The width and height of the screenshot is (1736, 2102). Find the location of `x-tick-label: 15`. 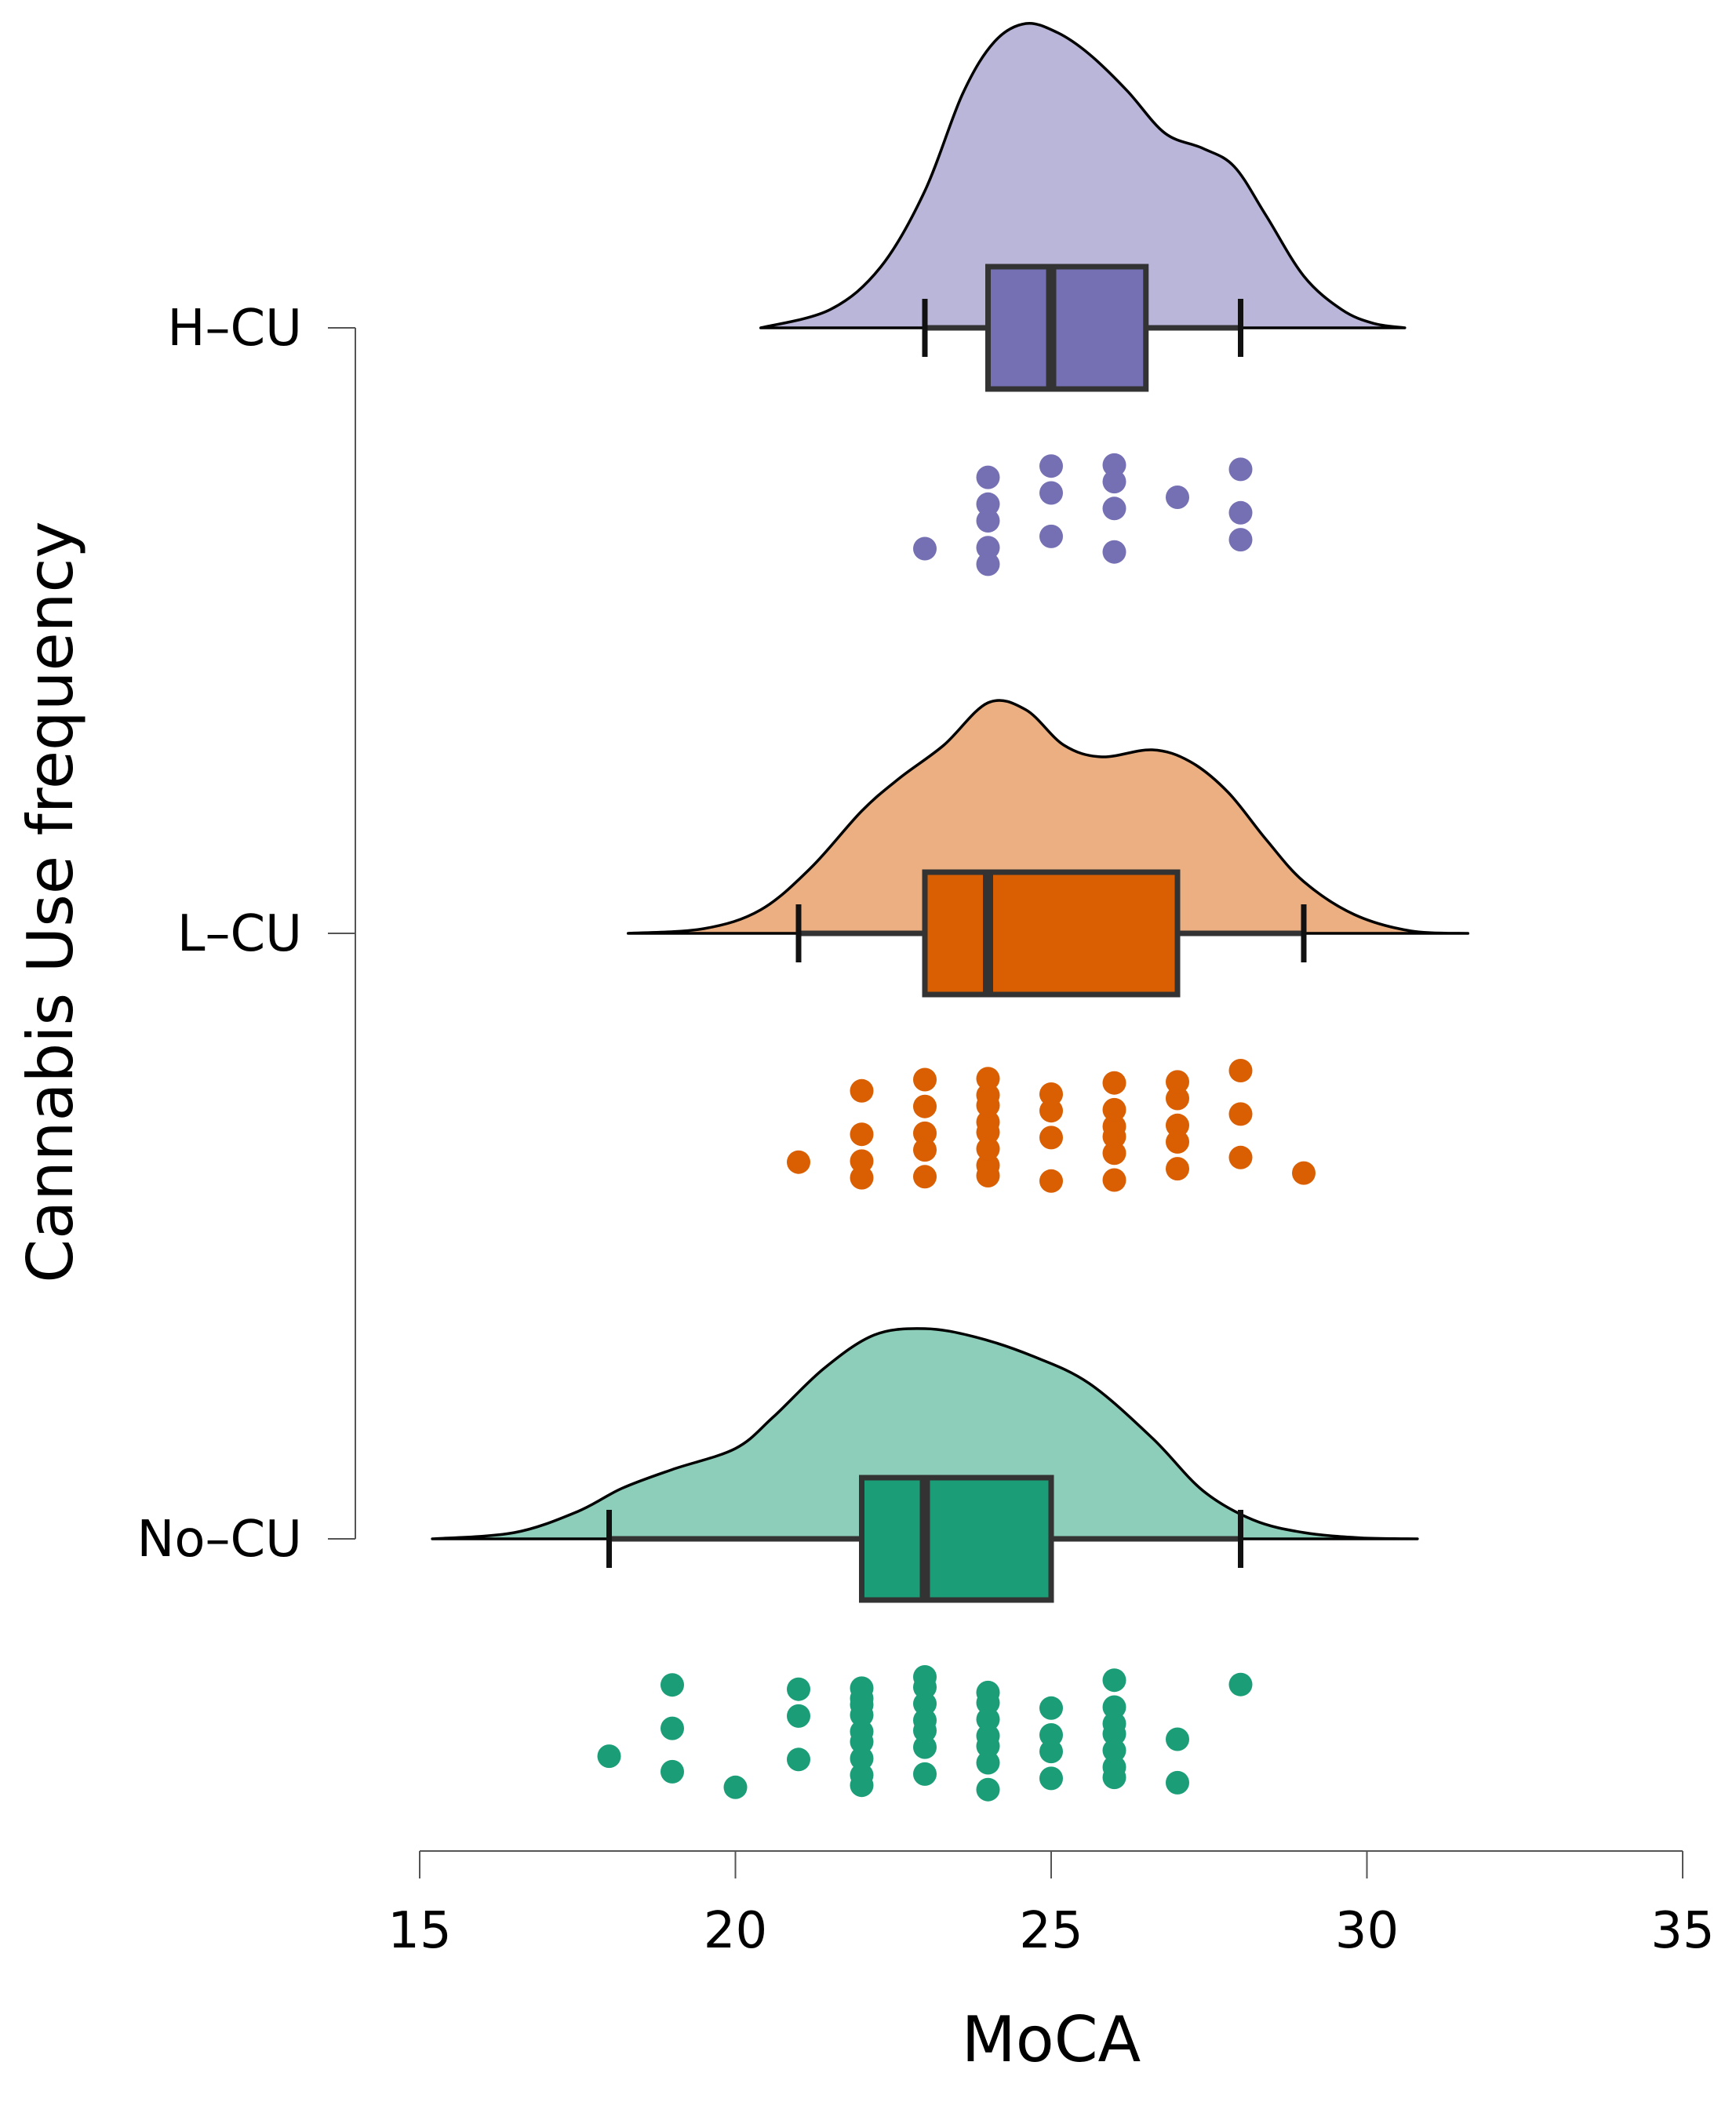

x-tick-label: 15 is located at coordinates (419, 1931).